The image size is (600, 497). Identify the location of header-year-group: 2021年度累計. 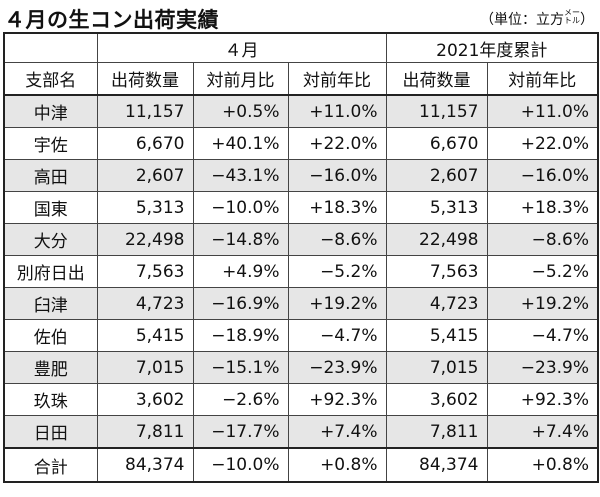
(492, 47).